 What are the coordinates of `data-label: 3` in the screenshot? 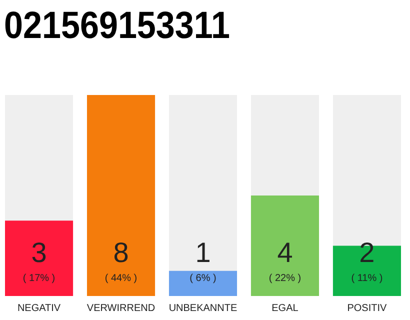 It's located at (39, 252).